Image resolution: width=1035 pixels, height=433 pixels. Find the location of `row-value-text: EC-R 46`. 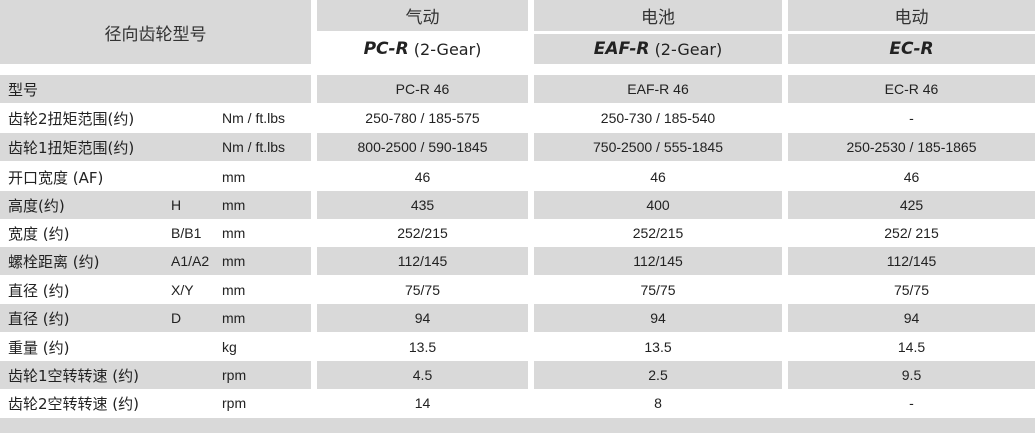

row-value-text: EC-R 46 is located at coordinates (911, 89).